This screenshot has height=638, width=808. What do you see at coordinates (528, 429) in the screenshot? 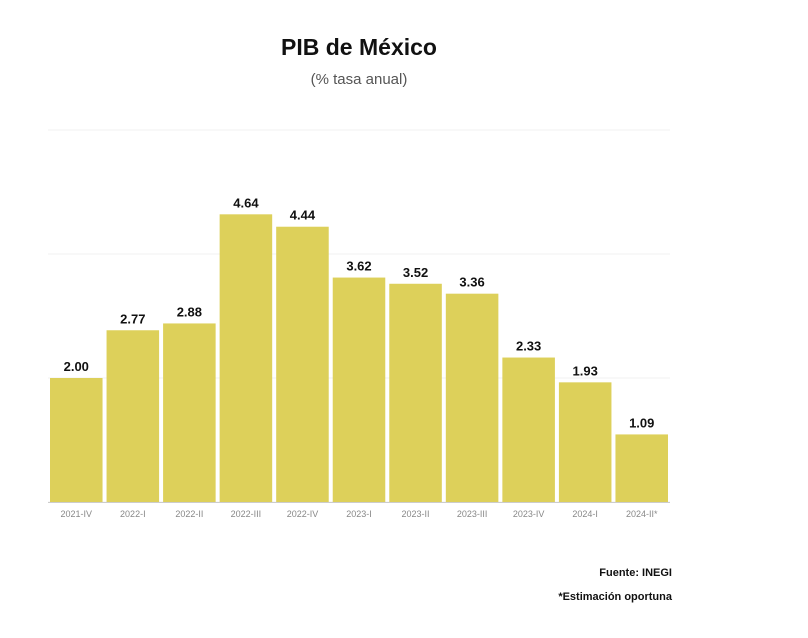
I see `bar-2023-IV` at bounding box center [528, 429].